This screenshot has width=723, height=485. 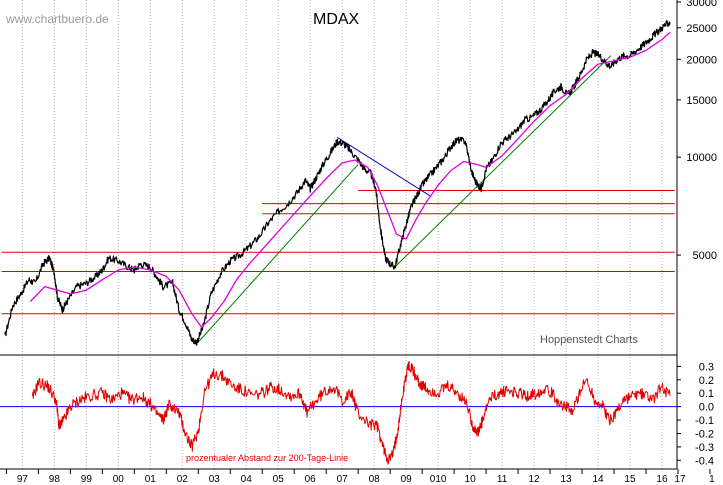 I want to click on watermark: www.chartbuero.de, so click(x=57, y=19).